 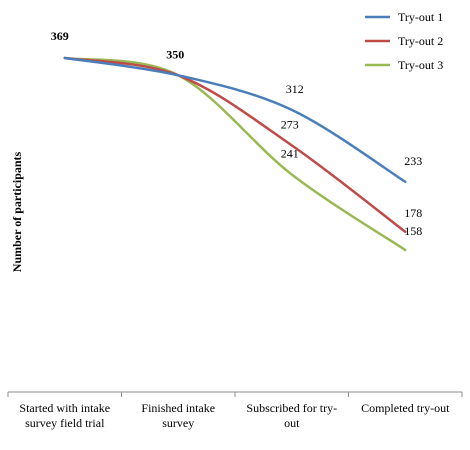 What do you see at coordinates (413, 161) in the screenshot?
I see `data-label: 233` at bounding box center [413, 161].